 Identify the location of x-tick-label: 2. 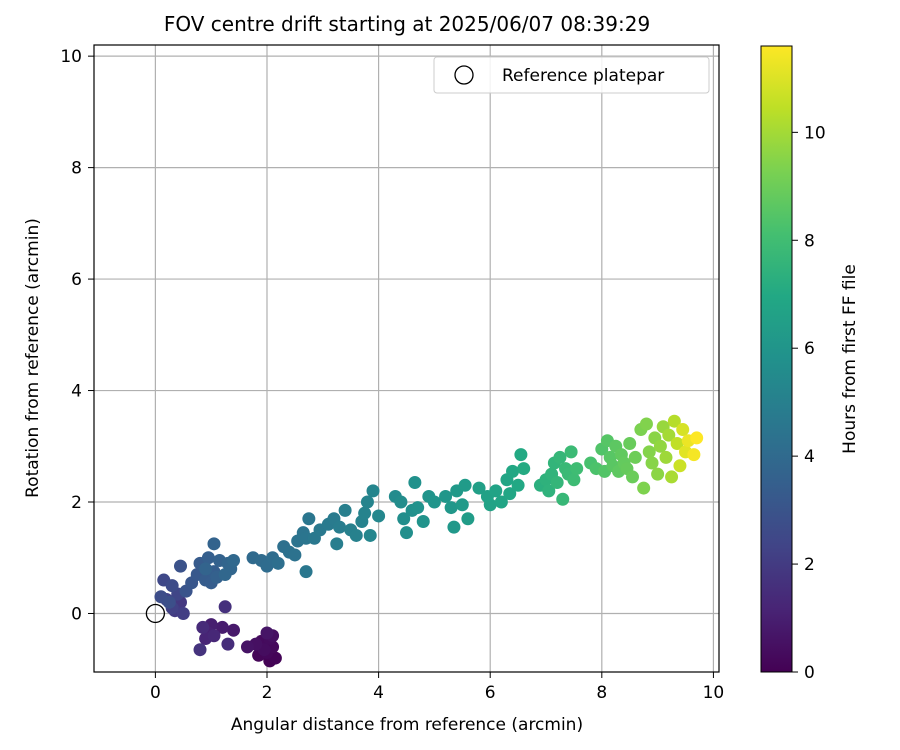
(267, 693).